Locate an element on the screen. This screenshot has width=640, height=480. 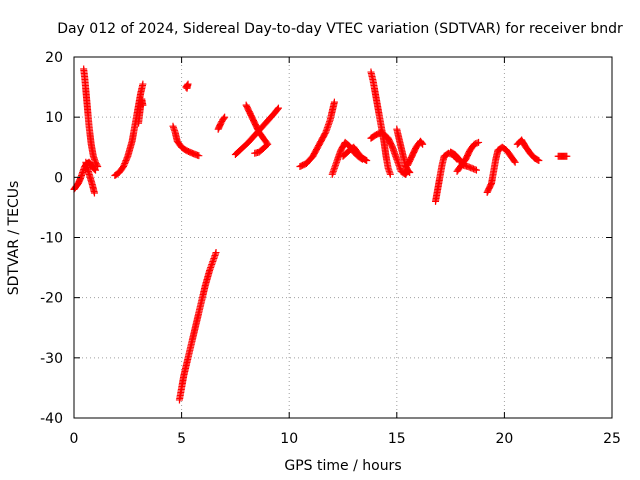
y-tick-labels: -40 -30 -20 -10 0 10 20 is located at coordinates (51, 238).